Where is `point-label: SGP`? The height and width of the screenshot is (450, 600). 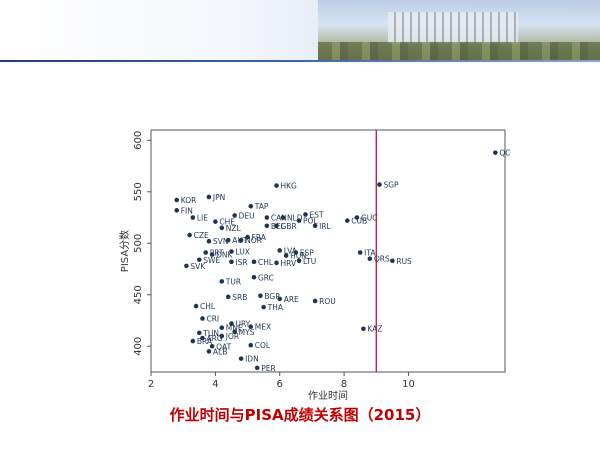 point-label: SGP is located at coordinates (391, 185).